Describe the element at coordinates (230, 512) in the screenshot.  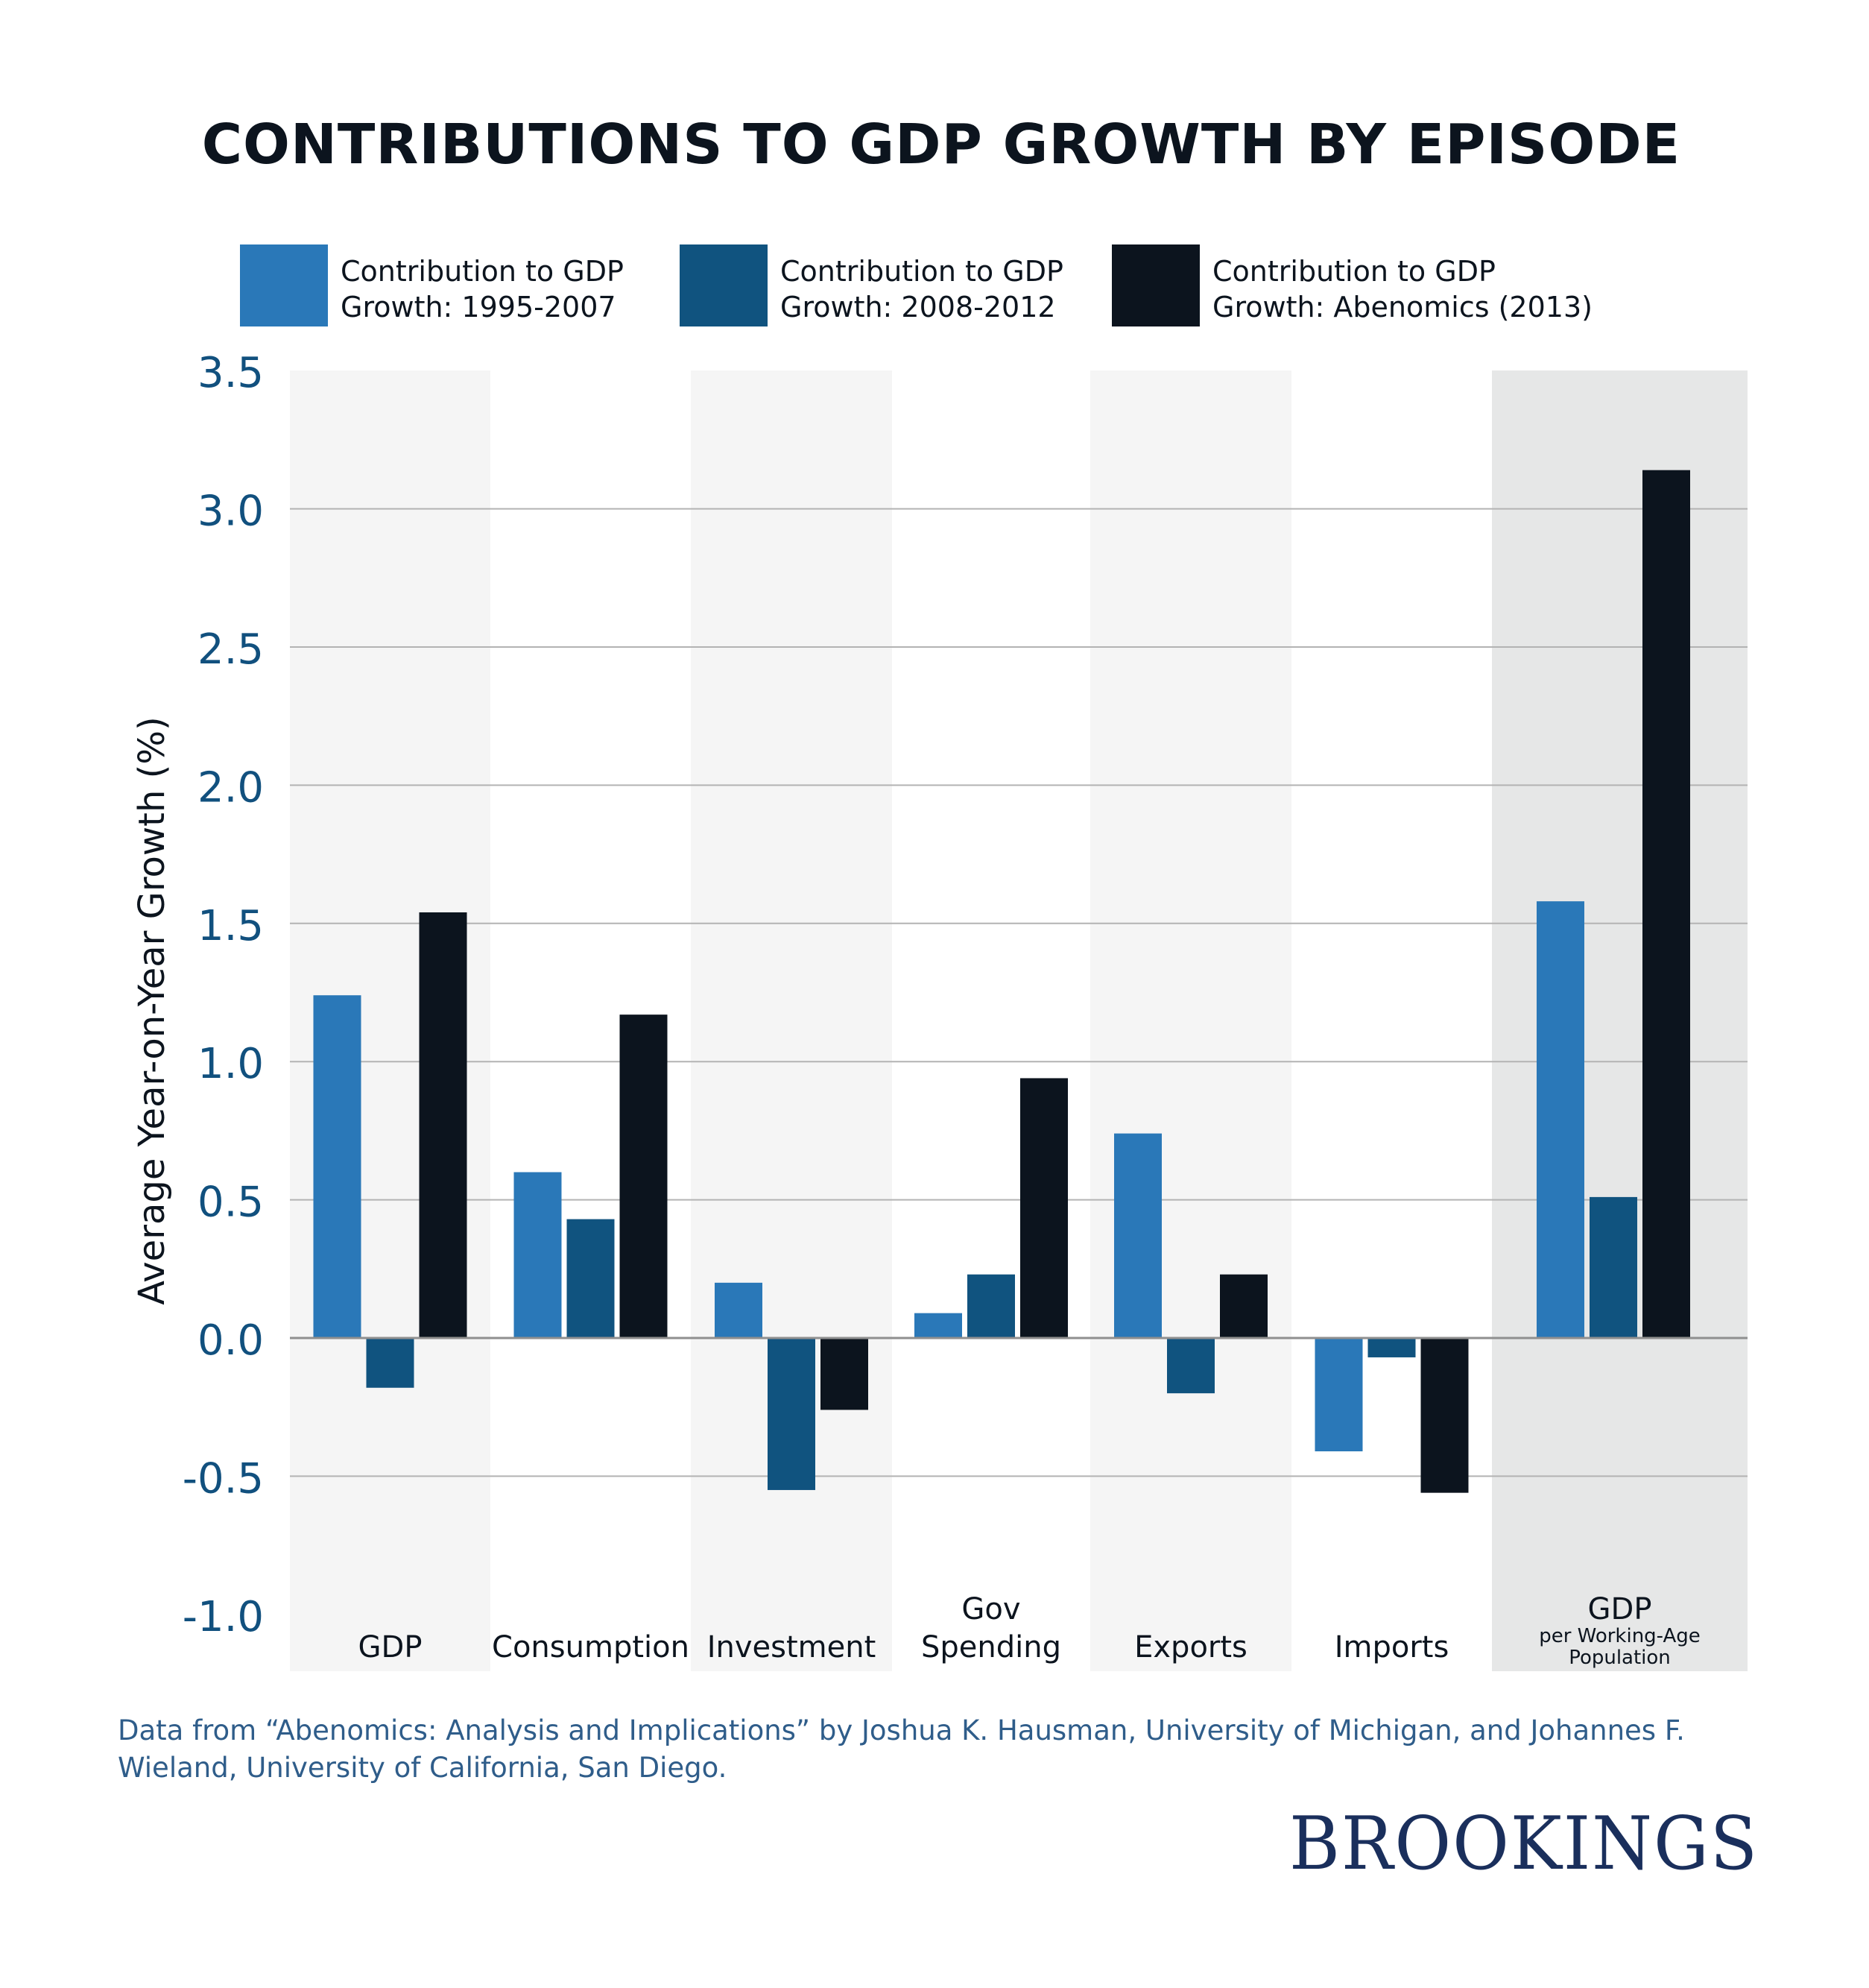
I see `y-tick-label: 3.0` at that location.